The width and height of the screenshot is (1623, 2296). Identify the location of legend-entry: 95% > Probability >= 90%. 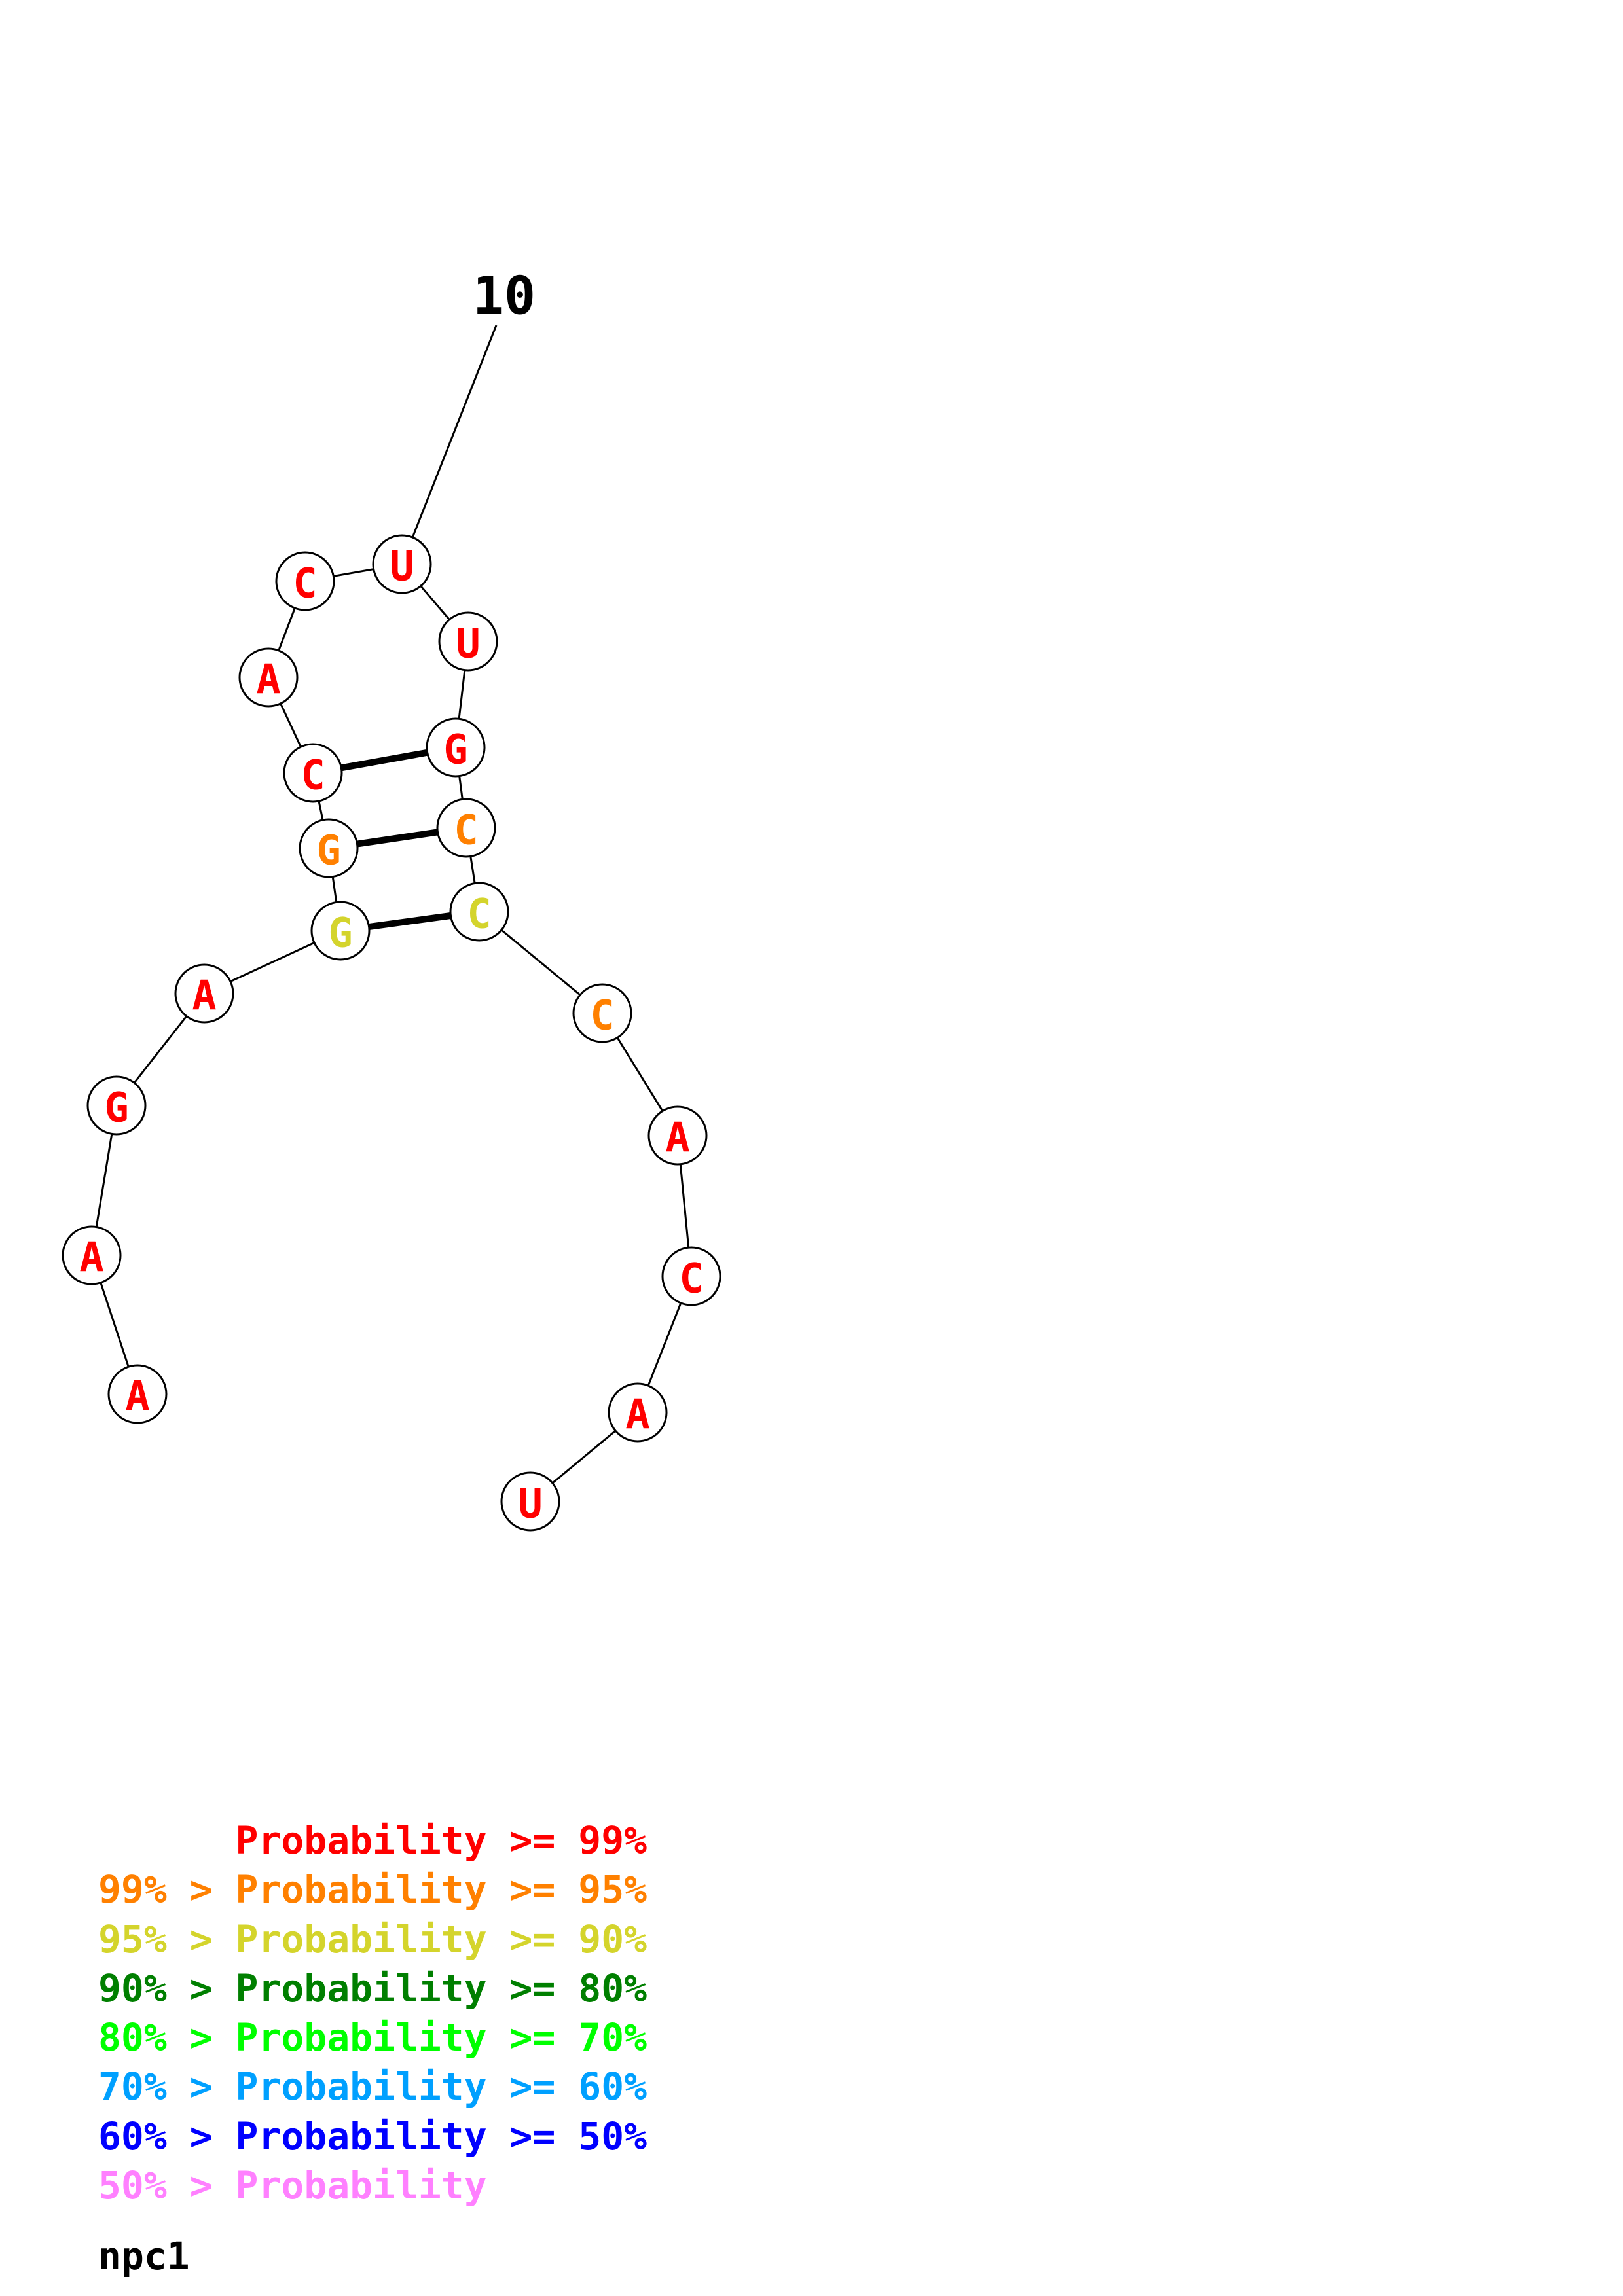
(372, 1939).